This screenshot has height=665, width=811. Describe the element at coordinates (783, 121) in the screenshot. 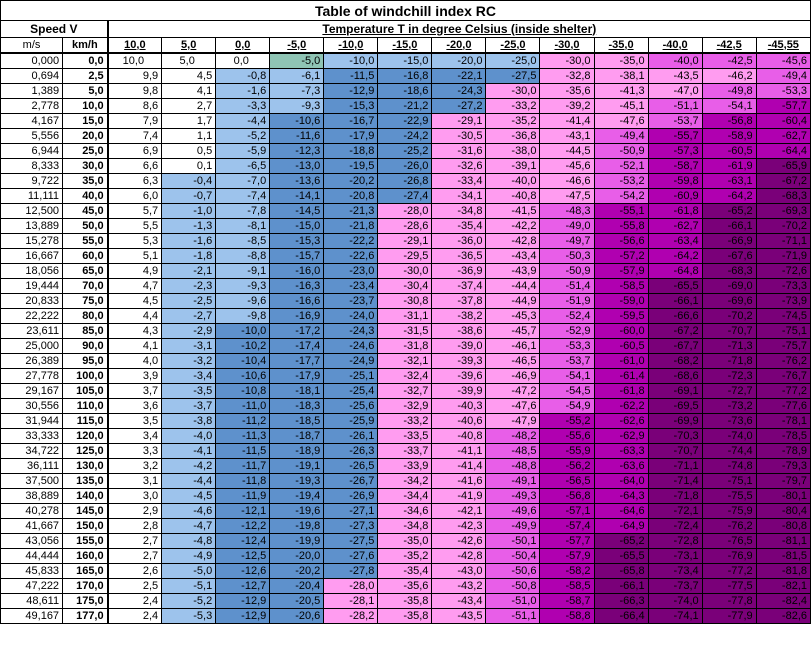

I see `windchill-cell: -60,4` at that location.